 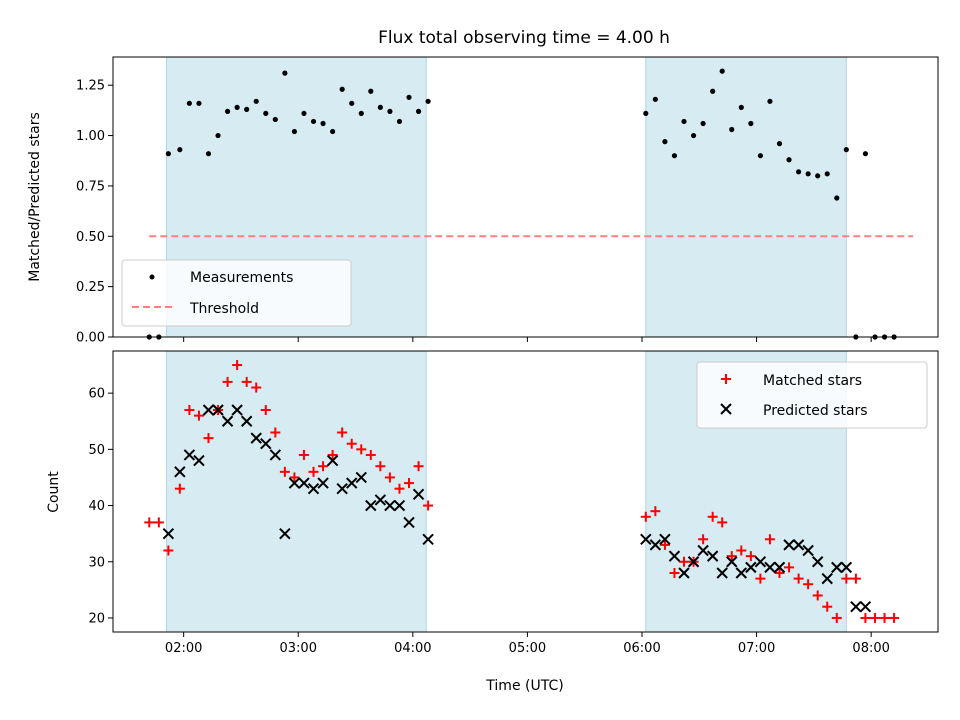 I want to click on y-tick-label: 50, so click(x=96, y=450).